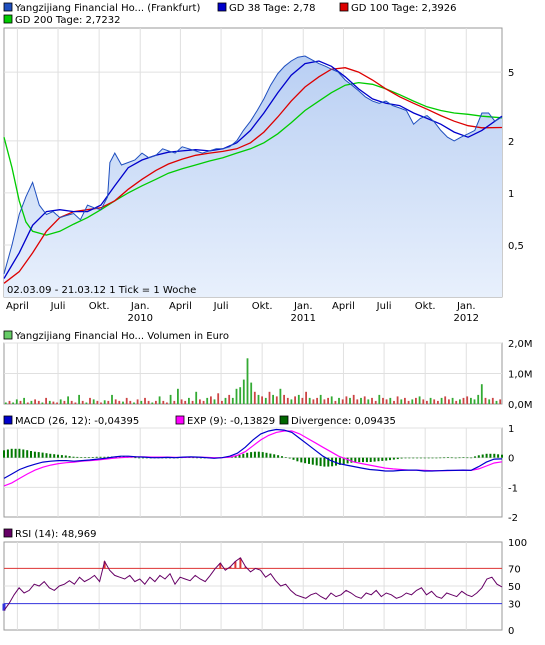 This screenshot has width=545, height=645. What do you see at coordinates (58, 306) in the screenshot?
I see `x-month-label: Juli` at bounding box center [58, 306].